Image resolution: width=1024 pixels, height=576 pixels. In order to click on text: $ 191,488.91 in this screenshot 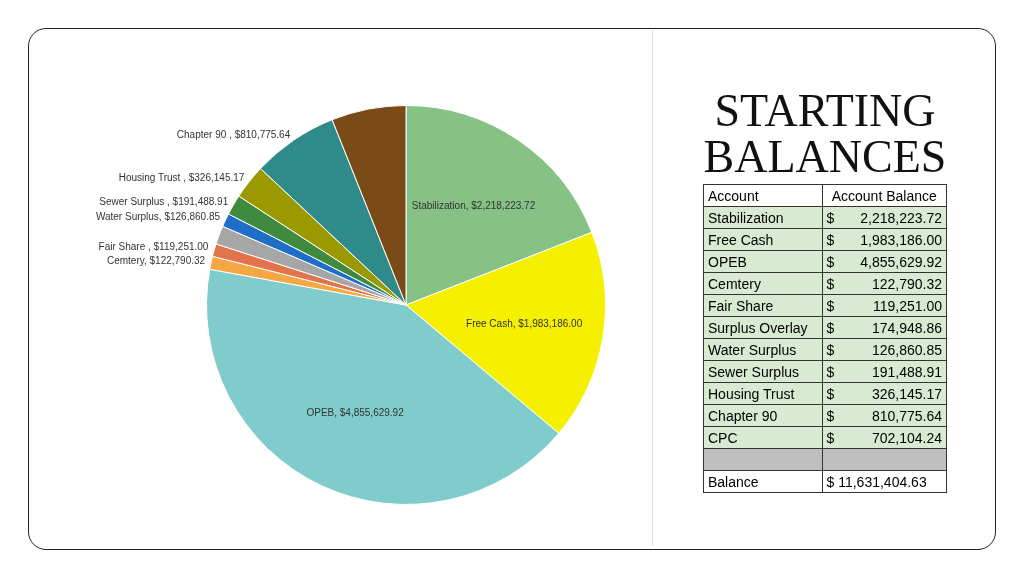, I will do `click(884, 371)`.